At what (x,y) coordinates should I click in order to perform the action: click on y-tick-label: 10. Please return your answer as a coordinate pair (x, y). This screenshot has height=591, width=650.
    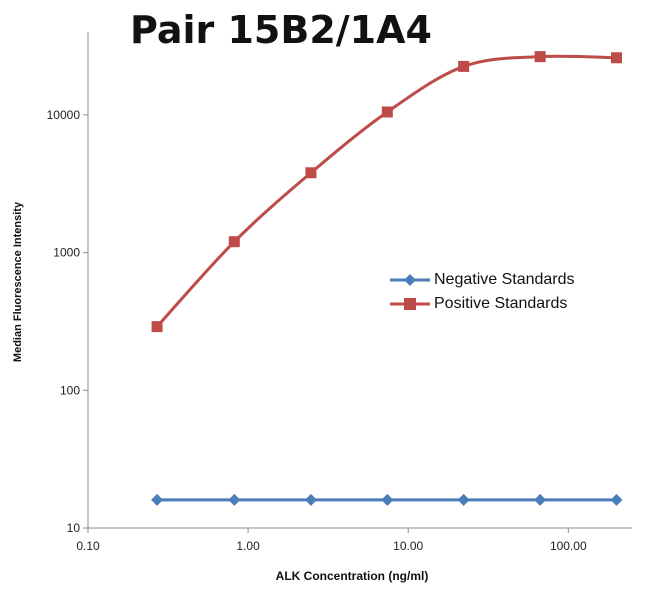
    Looking at the image, I should click on (74, 528).